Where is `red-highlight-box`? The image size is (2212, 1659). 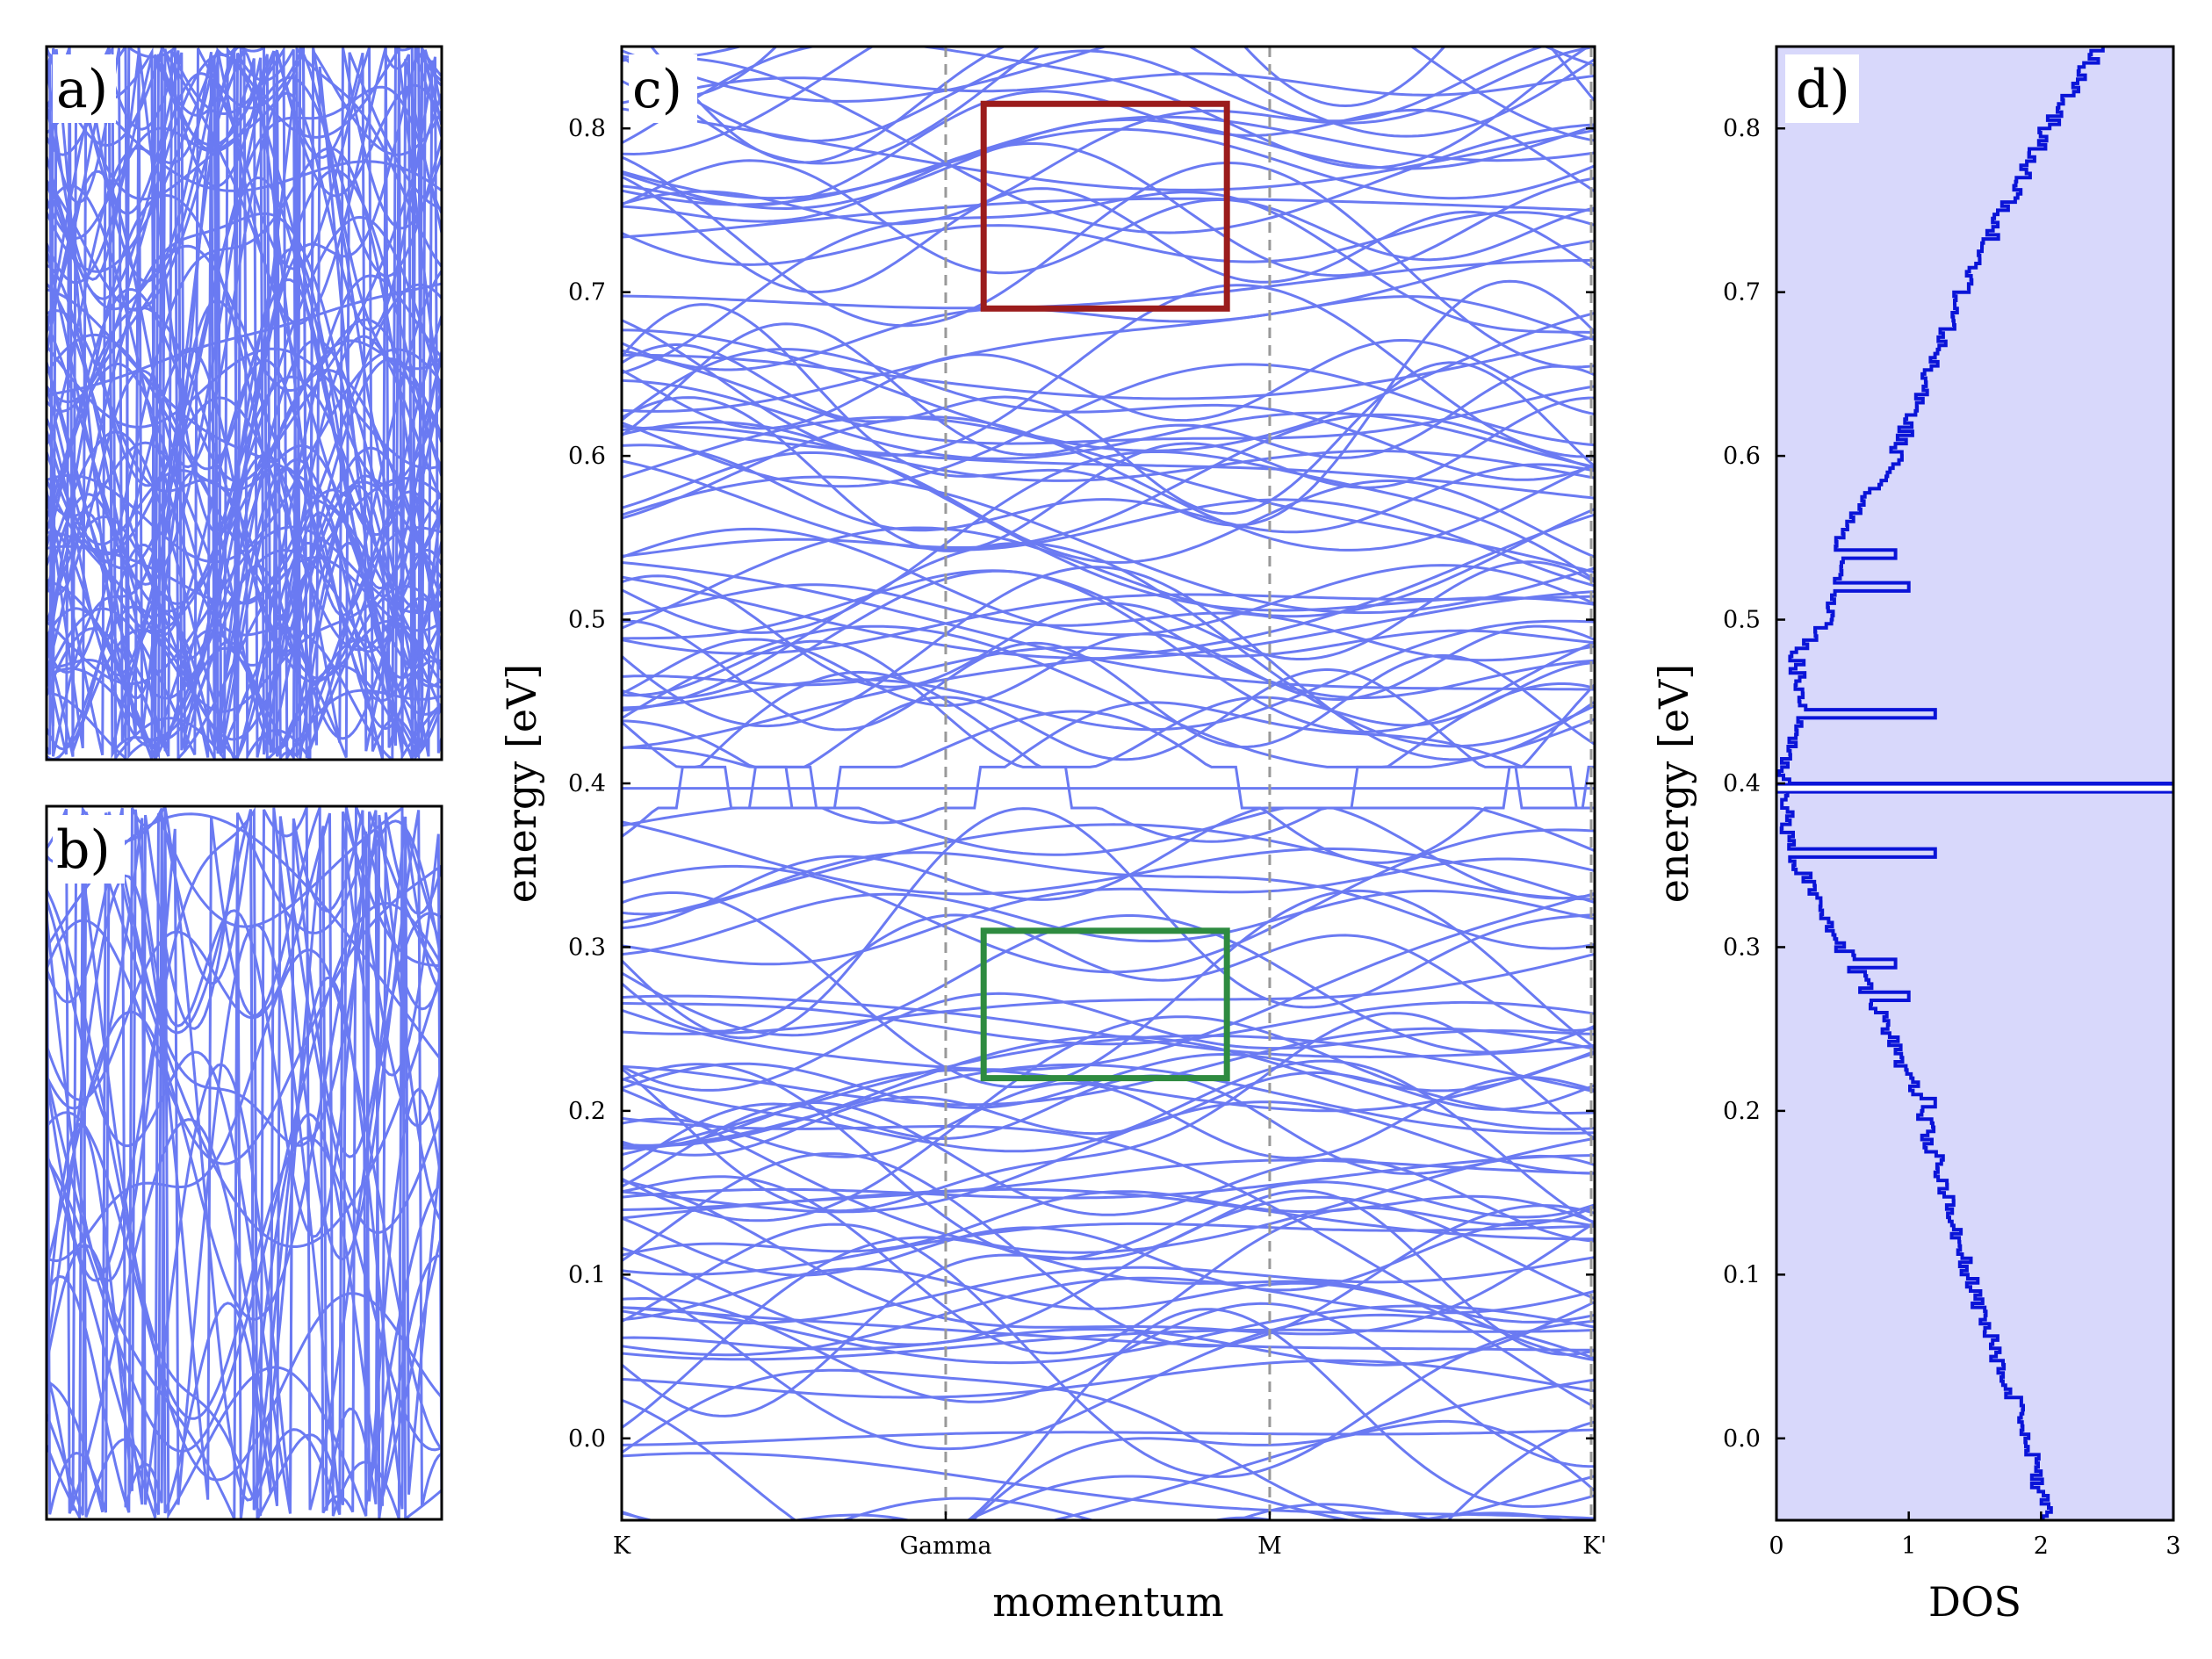
red-highlight-box is located at coordinates (1105, 206).